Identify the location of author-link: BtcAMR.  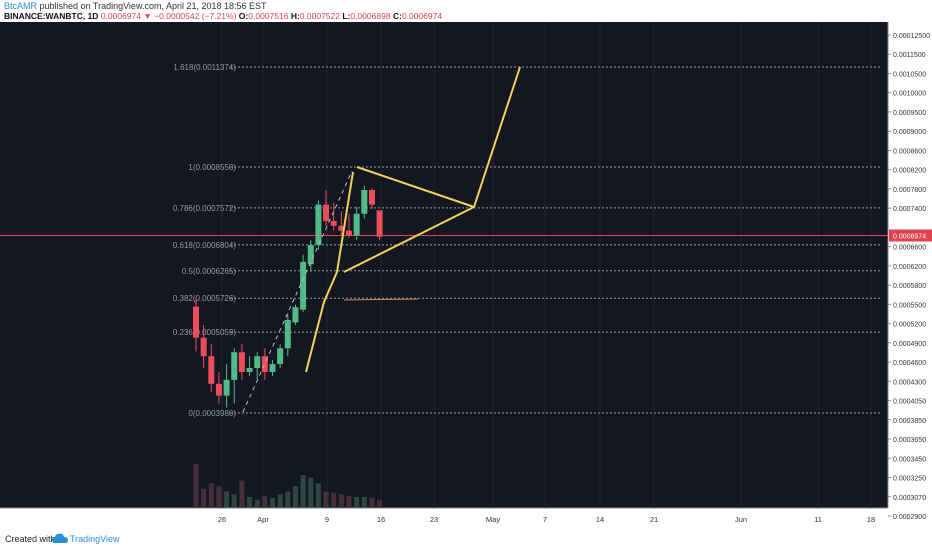
(21, 6).